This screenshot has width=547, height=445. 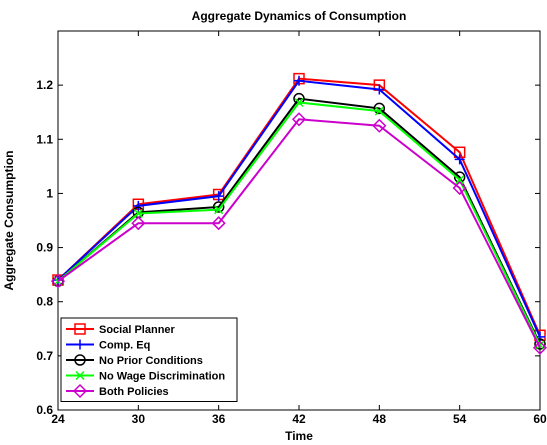 I want to click on legend-item: Comp. Eq, so click(x=108, y=345).